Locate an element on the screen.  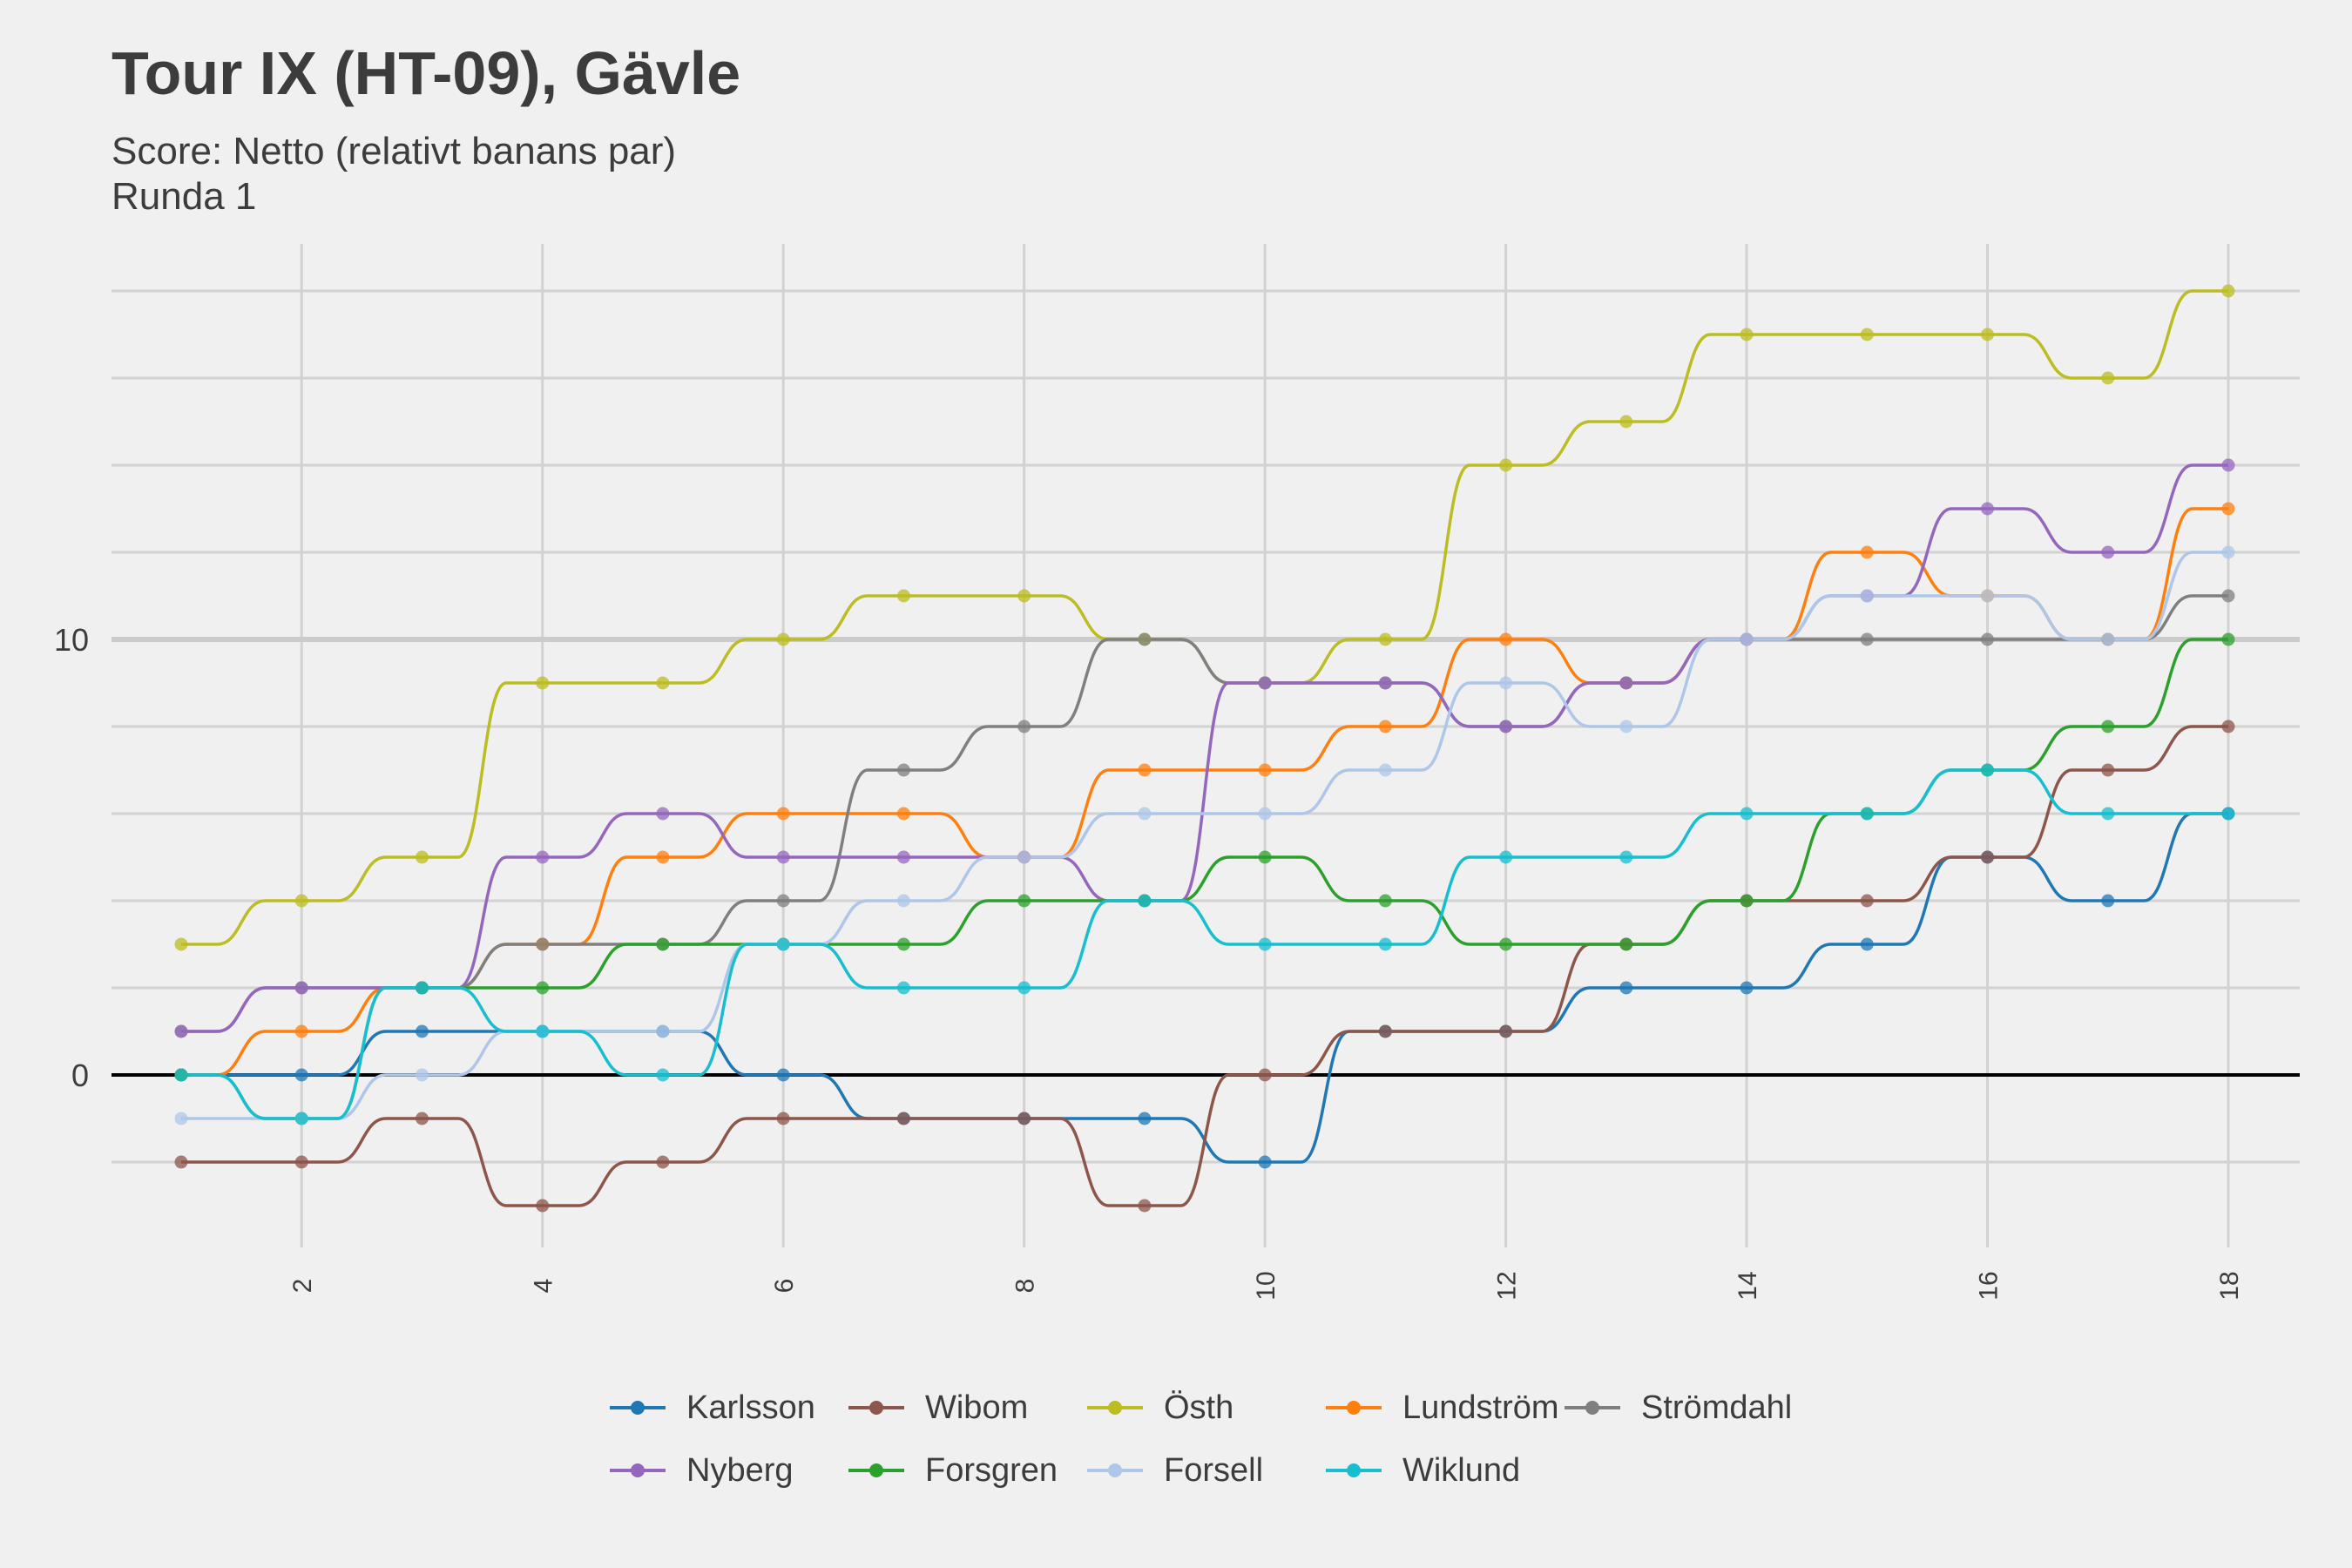
legend-item-wiklund: Wiklund is located at coordinates (1445, 1471).